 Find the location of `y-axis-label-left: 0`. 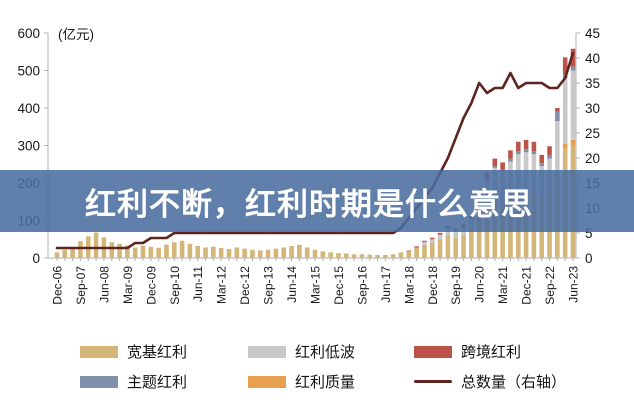

y-axis-label-left: 0 is located at coordinates (36, 258).